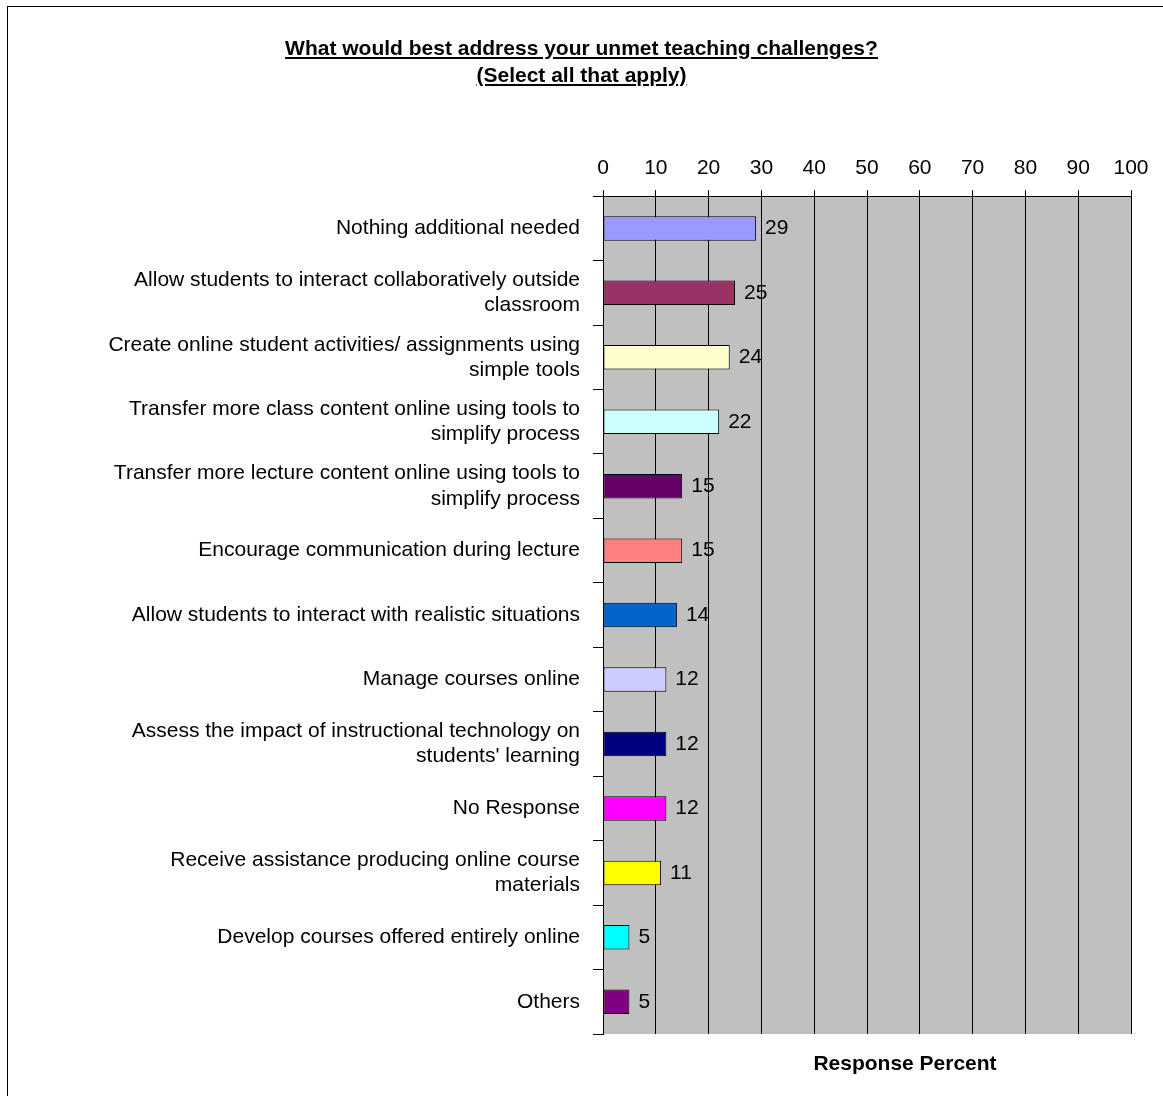 The width and height of the screenshot is (1163, 1096). What do you see at coordinates (697, 613) in the screenshot?
I see `data-label: 14` at bounding box center [697, 613].